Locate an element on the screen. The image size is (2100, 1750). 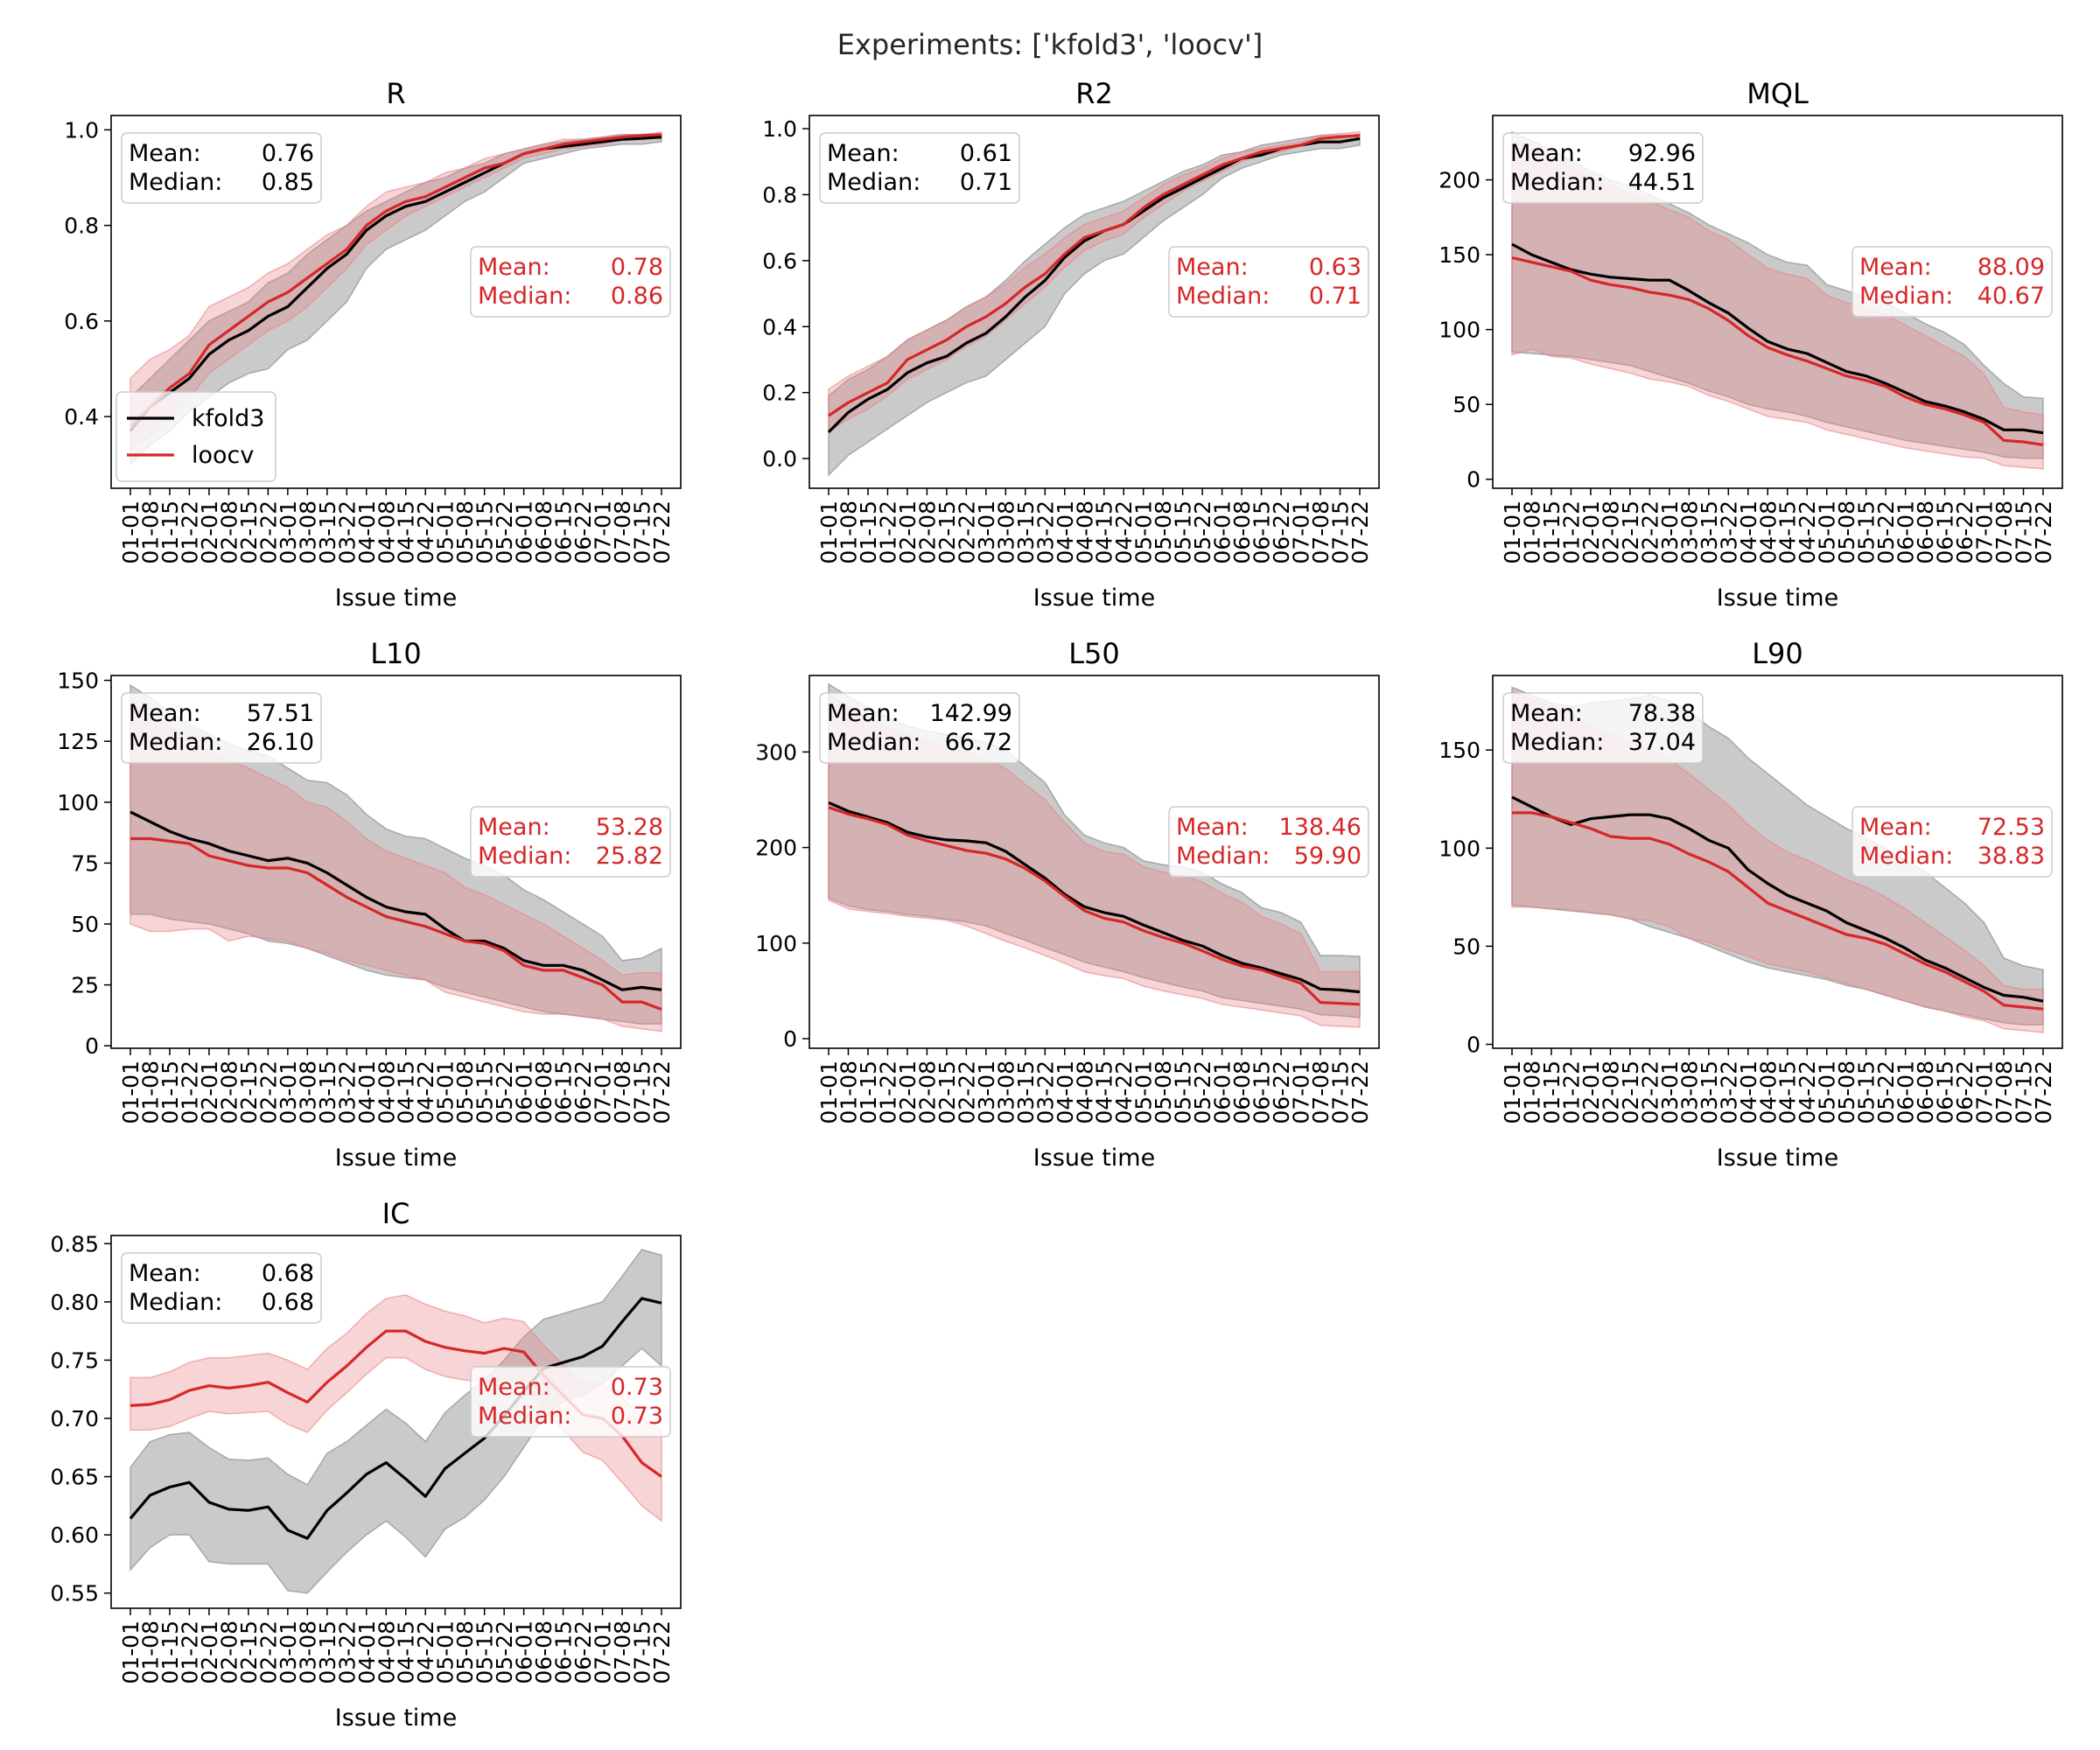
stat-median-value: 26.10 is located at coordinates (280, 742).